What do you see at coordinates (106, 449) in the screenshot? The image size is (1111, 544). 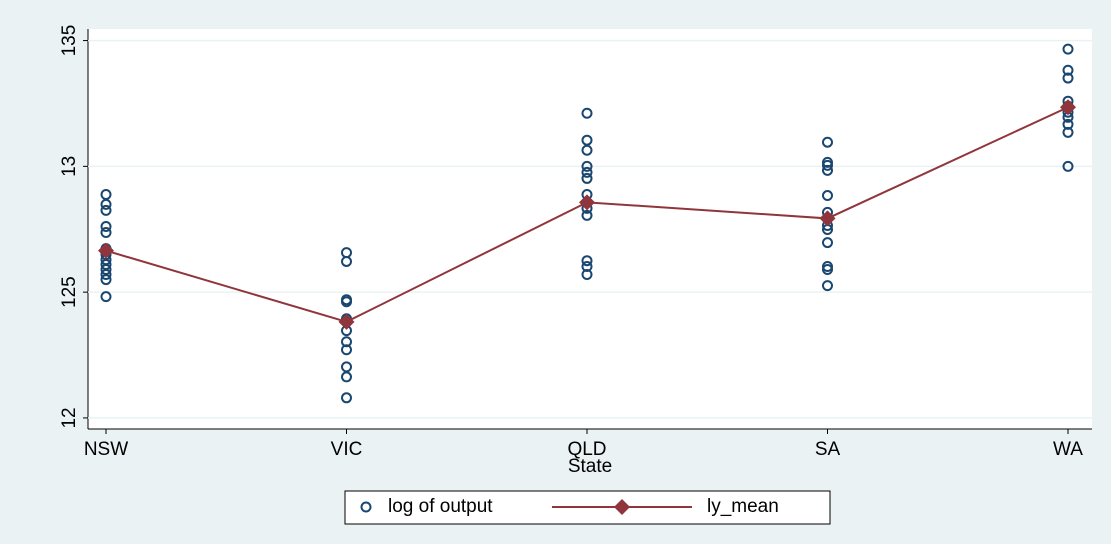 I see `x-tick-label: NSW` at bounding box center [106, 449].